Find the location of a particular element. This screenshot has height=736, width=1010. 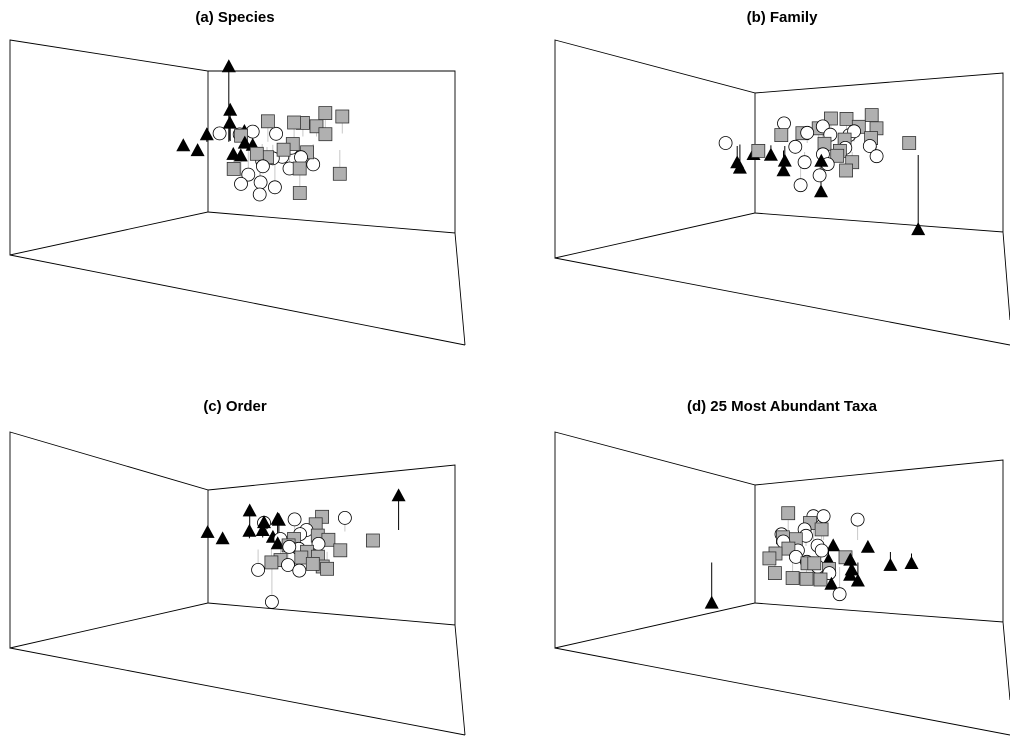

panel-a-title: (a) Species is located at coordinates (234, 17).